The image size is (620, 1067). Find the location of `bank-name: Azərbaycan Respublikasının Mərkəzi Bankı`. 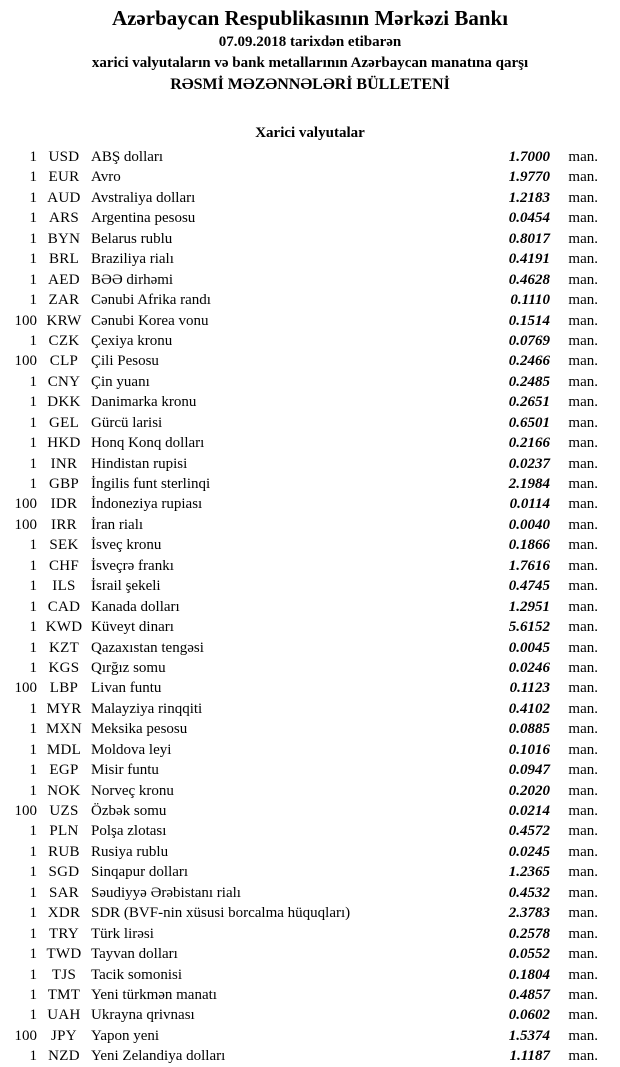

bank-name: Azərbaycan Respublikasının Mərkəzi Bankı is located at coordinates (310, 18).